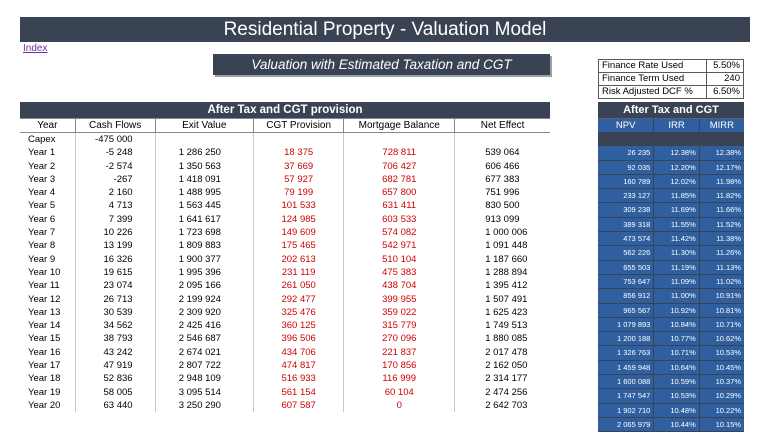 The width and height of the screenshot is (769, 432). Describe the element at coordinates (204, 272) in the screenshot. I see `exit-value-cell: 1 995 396` at that location.